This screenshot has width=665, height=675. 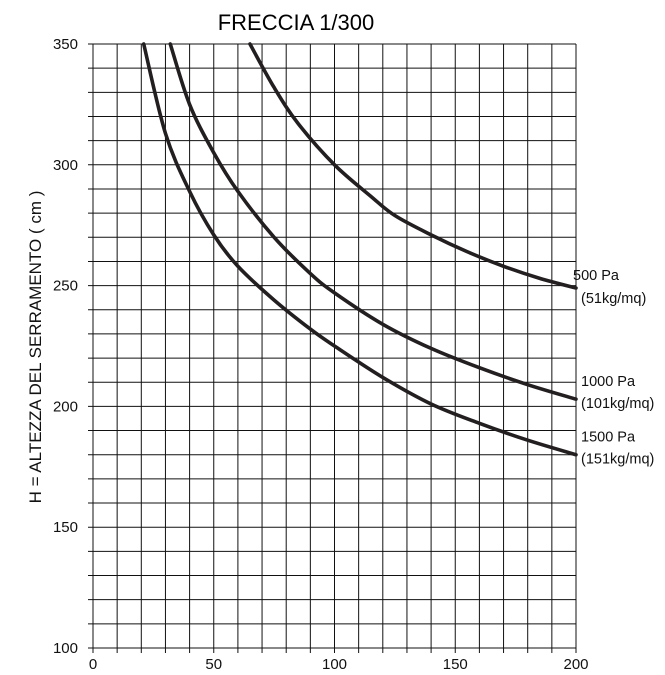 What do you see at coordinates (65, 286) in the screenshot?
I see `y-tick-label: 250` at bounding box center [65, 286].